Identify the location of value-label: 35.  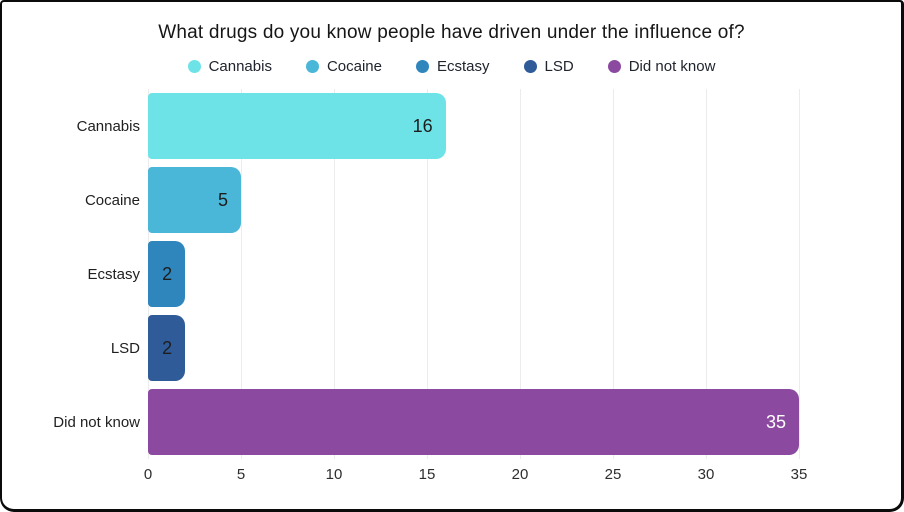
(775, 421).